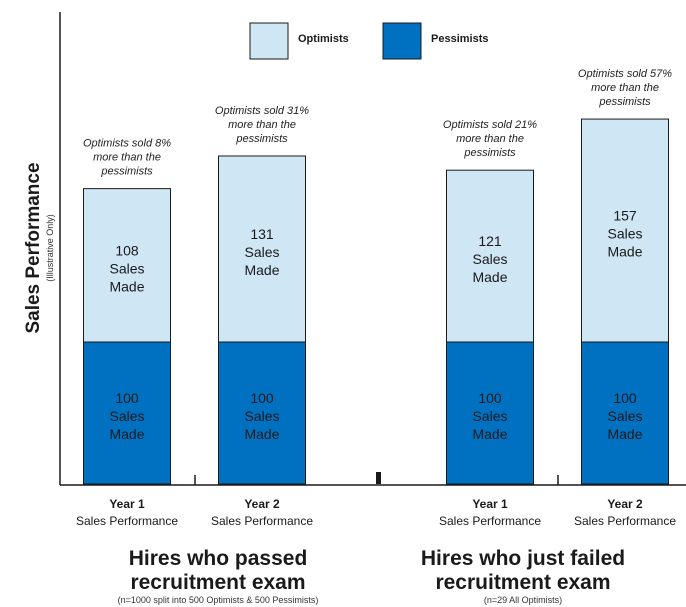 Image resolution: width=686 pixels, height=607 pixels. Describe the element at coordinates (33, 247) in the screenshot. I see `y-axis-label: Sales Performance` at that location.